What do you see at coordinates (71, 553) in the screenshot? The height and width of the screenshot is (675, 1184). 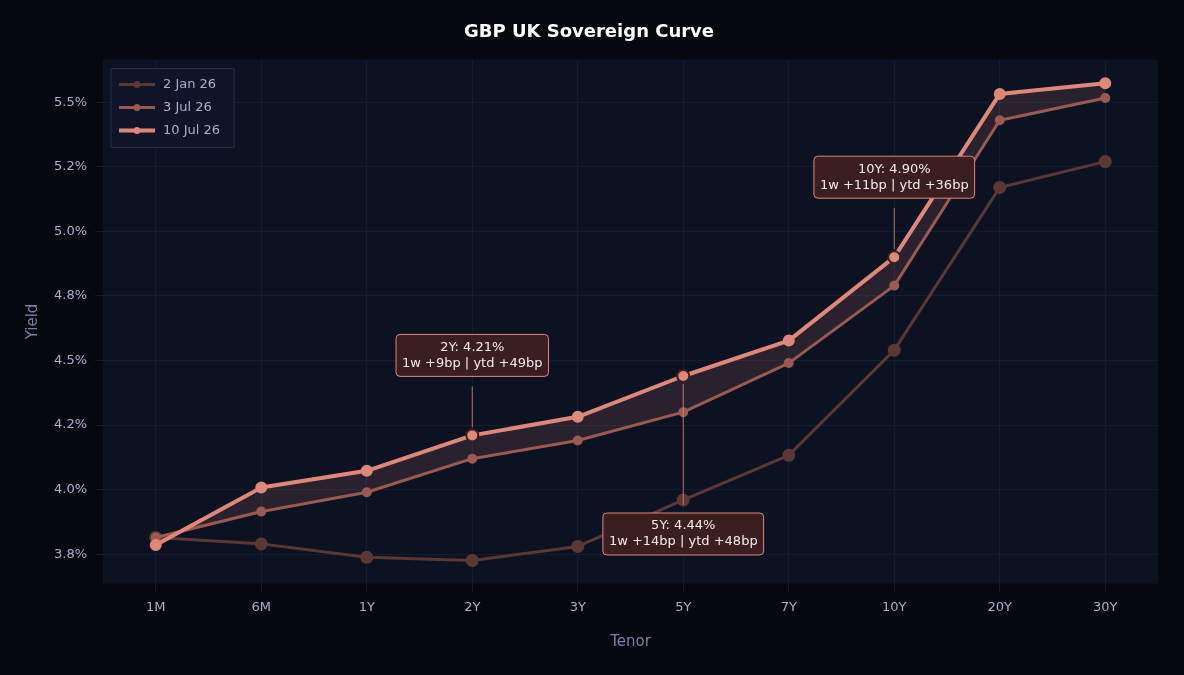 I see `y-tick-label: 3.8%` at bounding box center [71, 553].